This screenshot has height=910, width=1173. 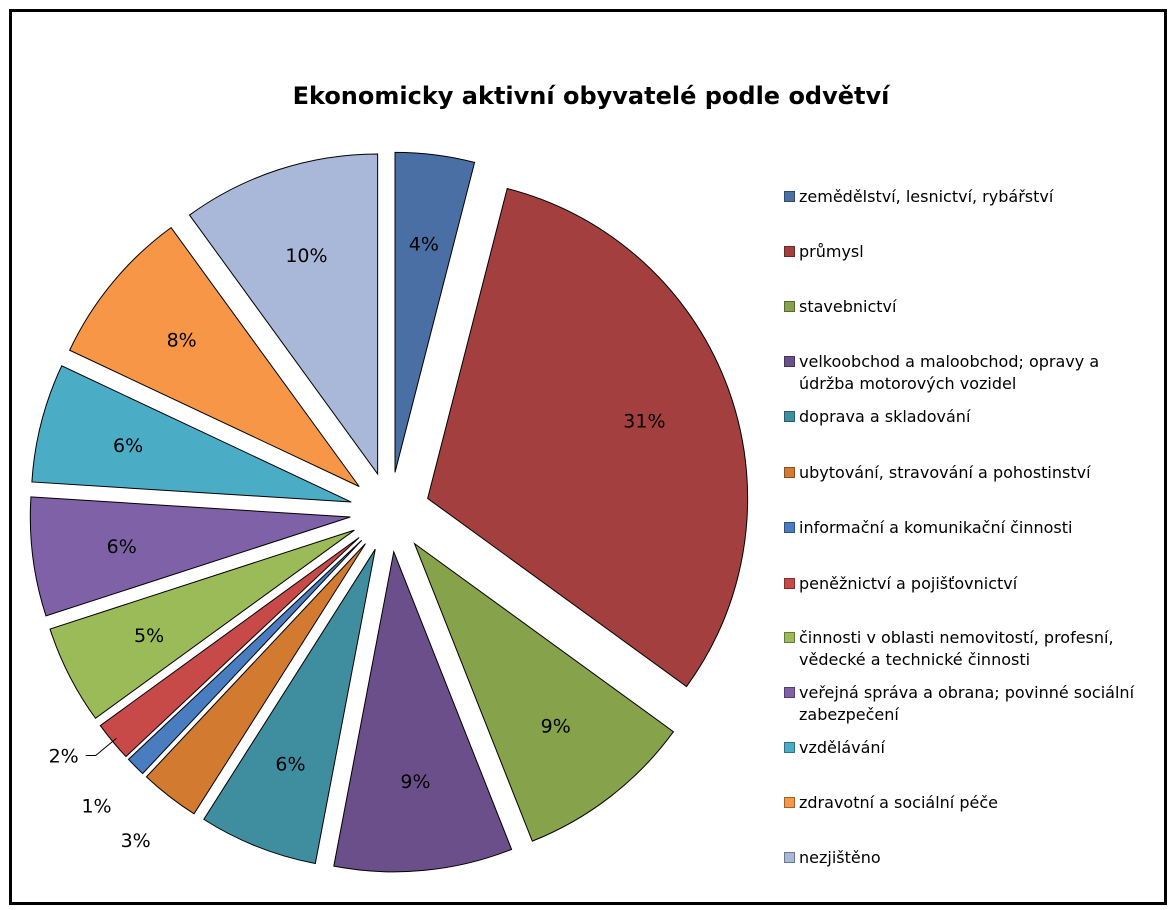 I want to click on legend-item: peněžnictví a pojišťovnictví, so click(x=969, y=584).